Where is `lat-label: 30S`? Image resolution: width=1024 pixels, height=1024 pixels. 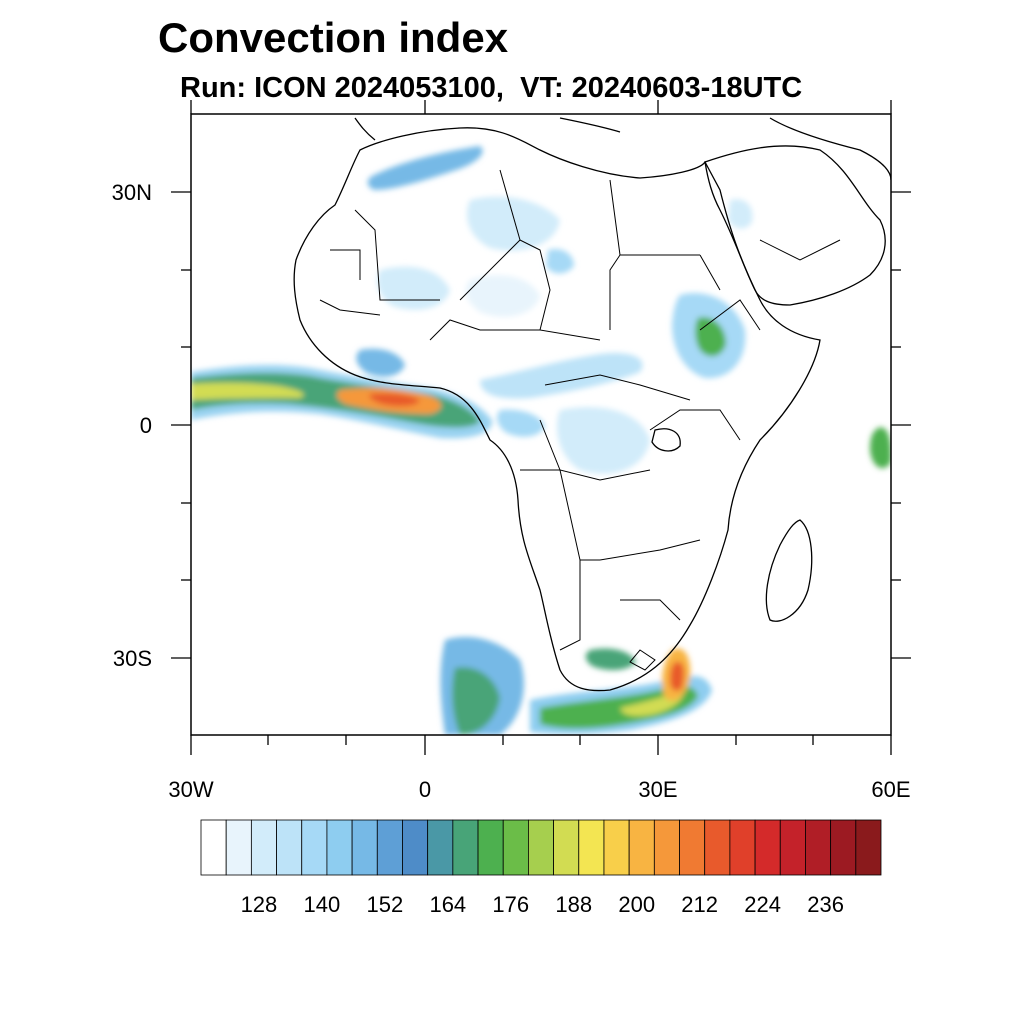 lat-label: 30S is located at coordinates (132, 658).